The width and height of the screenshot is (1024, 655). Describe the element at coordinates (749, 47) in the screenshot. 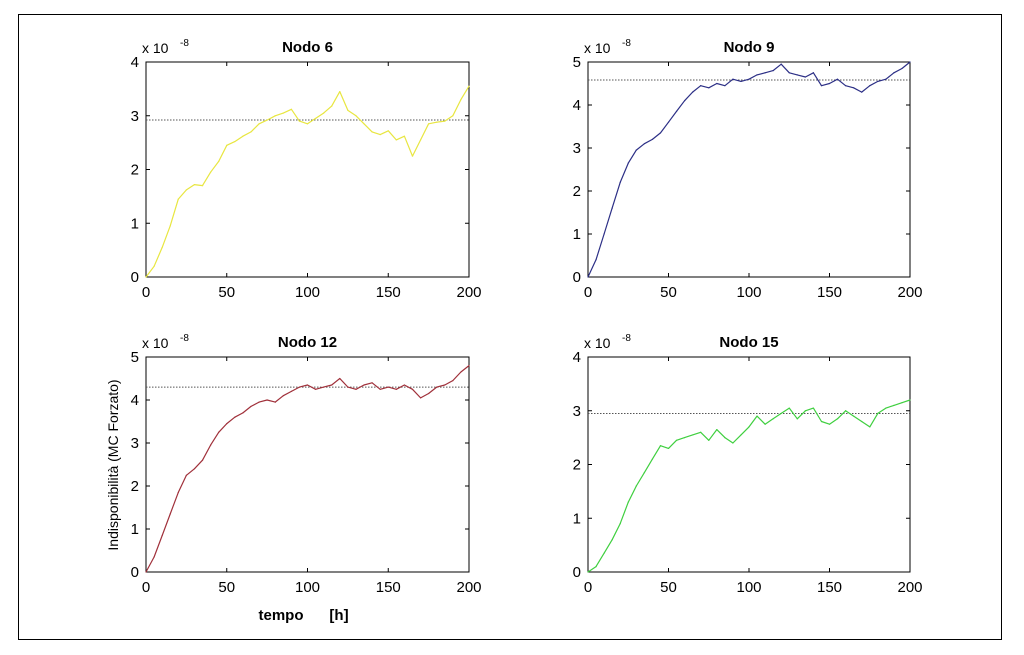

I see `chart-title: Nodo 9` at that location.